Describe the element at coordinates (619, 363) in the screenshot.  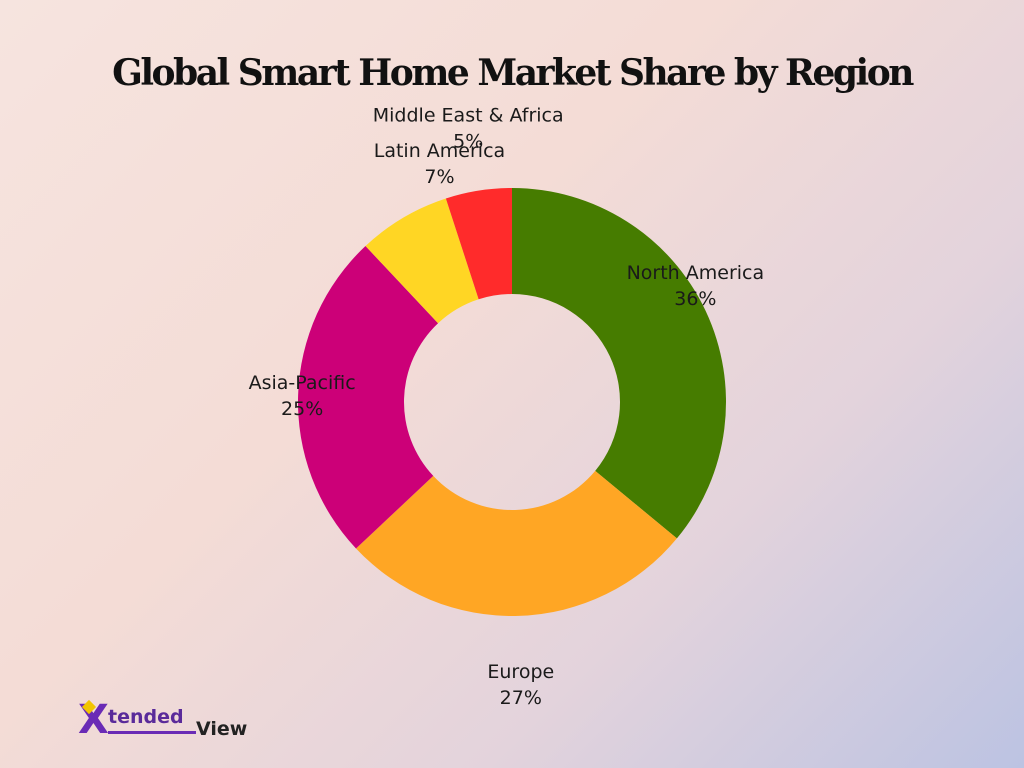
I see `slice-north-america` at that location.